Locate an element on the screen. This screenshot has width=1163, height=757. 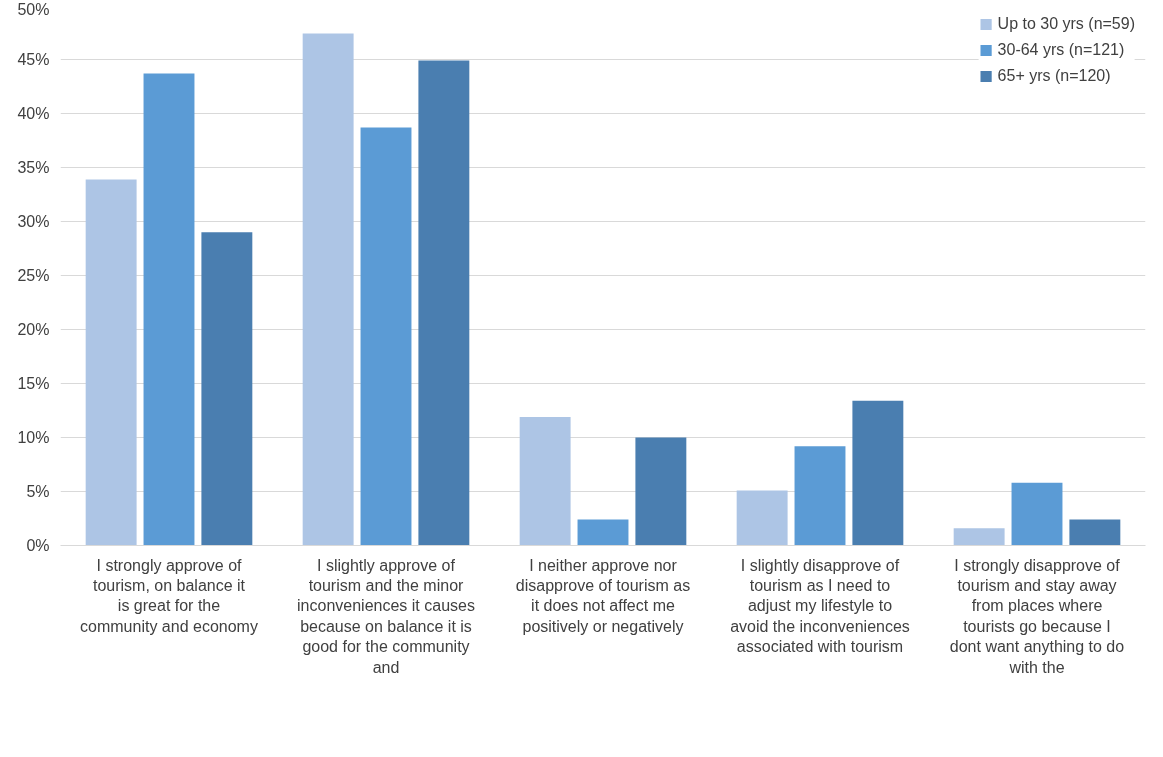
legend-label: Up to 30 yrs (n=59) is located at coordinates (1066, 24).